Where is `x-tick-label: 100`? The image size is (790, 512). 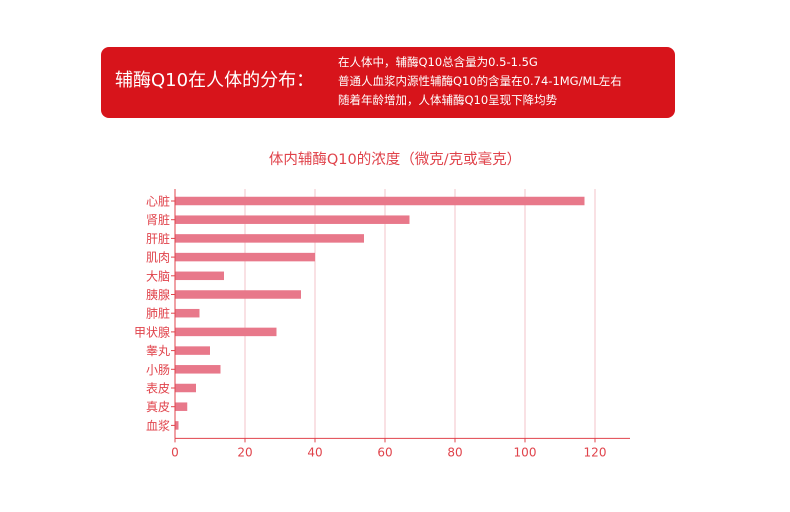 x-tick-label: 100 is located at coordinates (525, 452).